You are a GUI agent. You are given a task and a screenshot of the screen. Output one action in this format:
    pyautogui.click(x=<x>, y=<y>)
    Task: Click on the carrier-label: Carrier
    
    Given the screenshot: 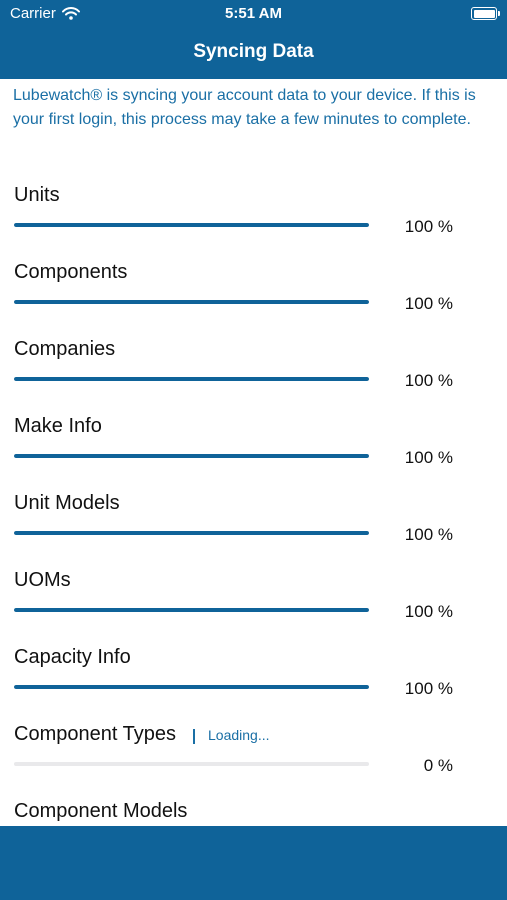 What is the action you would take?
    pyautogui.click(x=33, y=13)
    